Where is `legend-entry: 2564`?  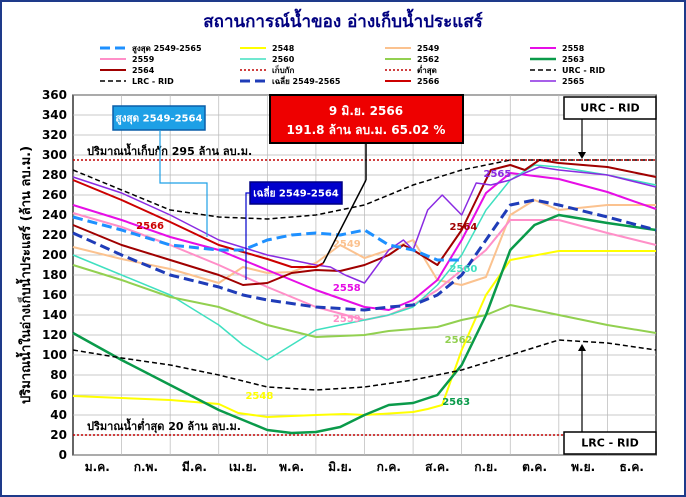
legend-entry: 2564 is located at coordinates (143, 70).